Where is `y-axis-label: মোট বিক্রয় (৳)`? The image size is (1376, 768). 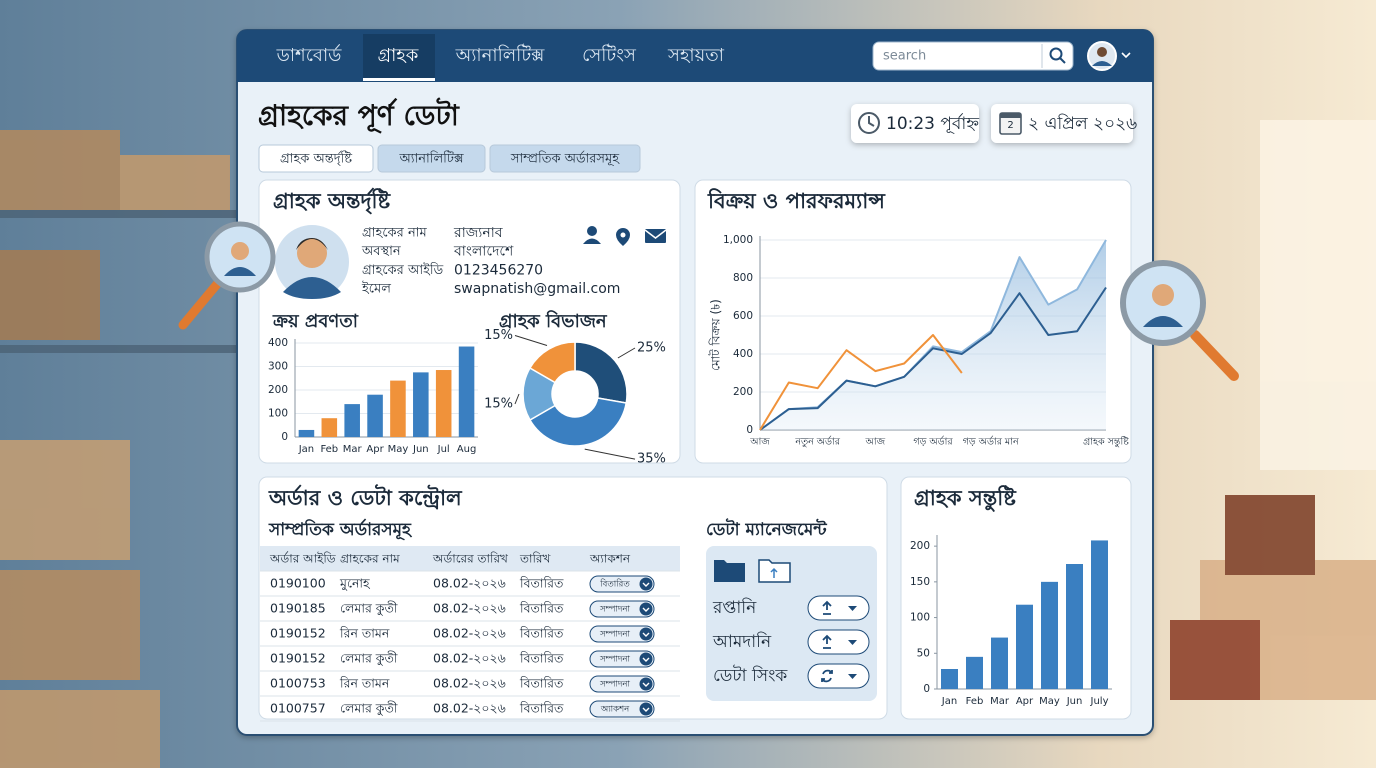
y-axis-label: মোট বিক্রয় (৳) is located at coordinates (716, 335).